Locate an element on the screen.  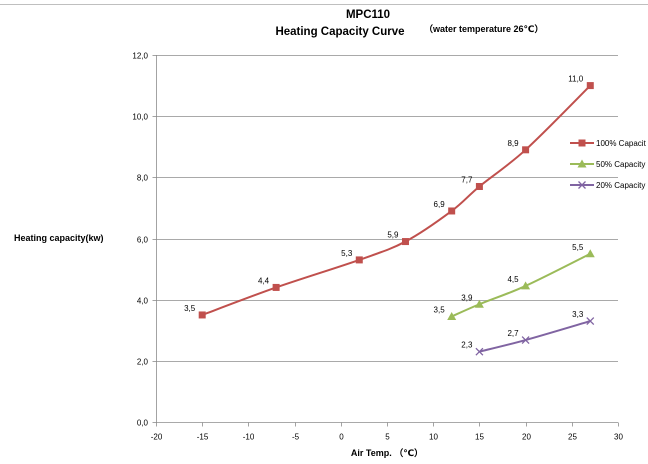
data-label: 6,9 is located at coordinates (440, 204).